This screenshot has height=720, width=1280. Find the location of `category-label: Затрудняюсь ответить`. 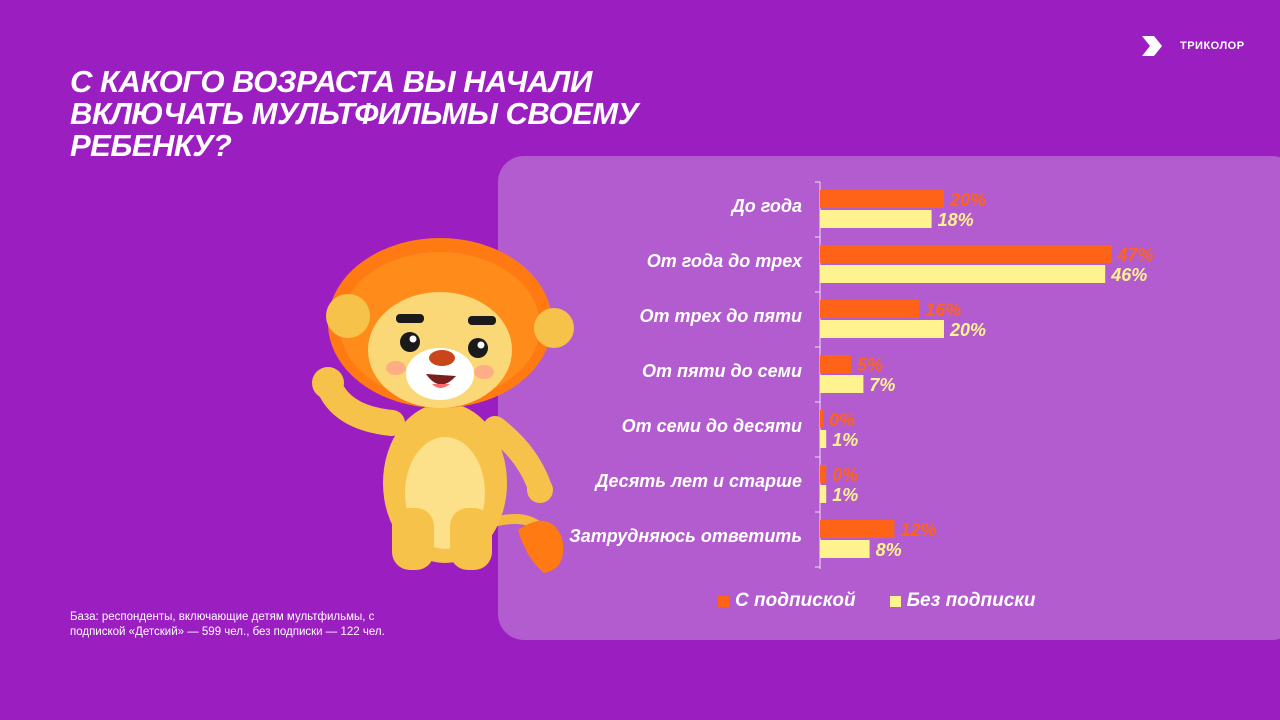

category-label: Затрудняюсь ответить is located at coordinates (685, 536).